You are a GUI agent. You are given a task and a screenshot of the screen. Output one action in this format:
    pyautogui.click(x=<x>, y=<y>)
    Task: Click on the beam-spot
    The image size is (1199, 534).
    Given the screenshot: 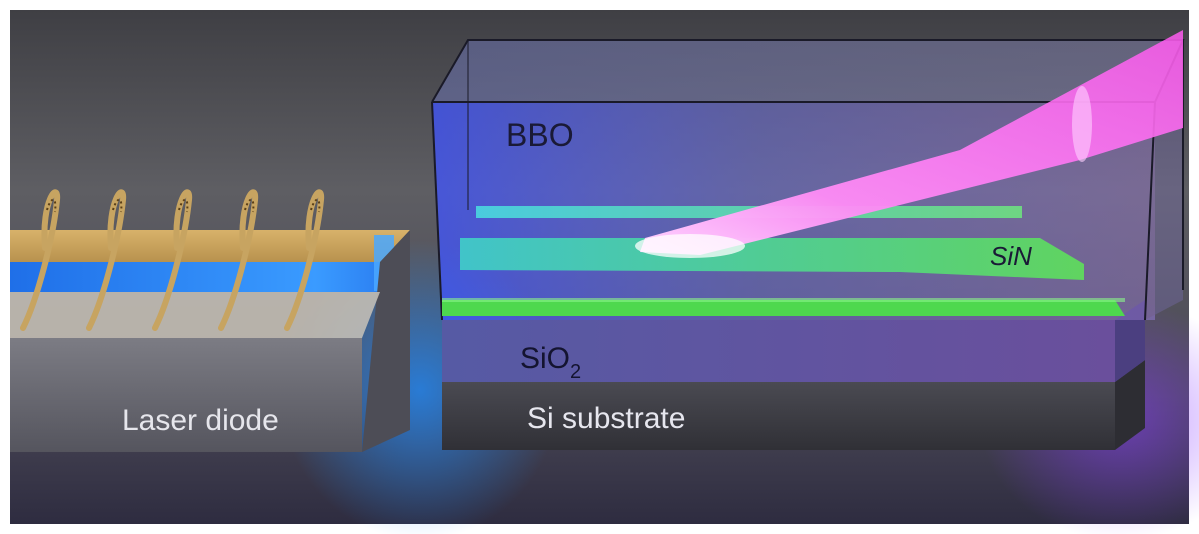 What is the action you would take?
    pyautogui.click(x=690, y=246)
    